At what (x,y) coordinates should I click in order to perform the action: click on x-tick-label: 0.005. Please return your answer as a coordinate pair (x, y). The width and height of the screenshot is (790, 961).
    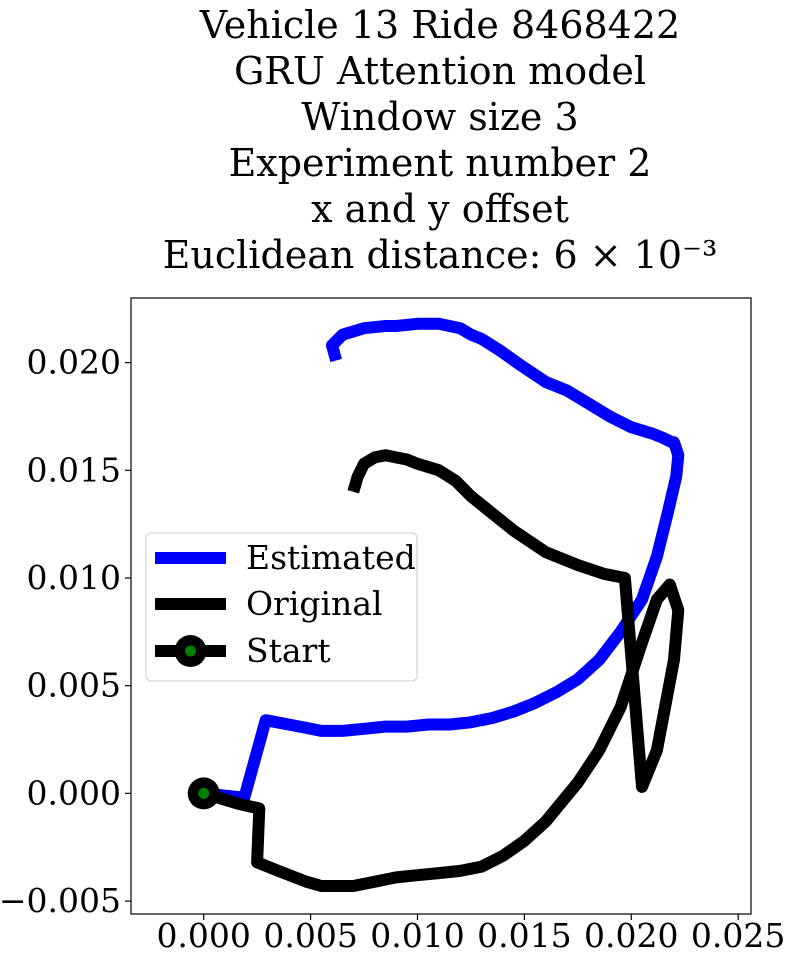
    Looking at the image, I should click on (310, 935).